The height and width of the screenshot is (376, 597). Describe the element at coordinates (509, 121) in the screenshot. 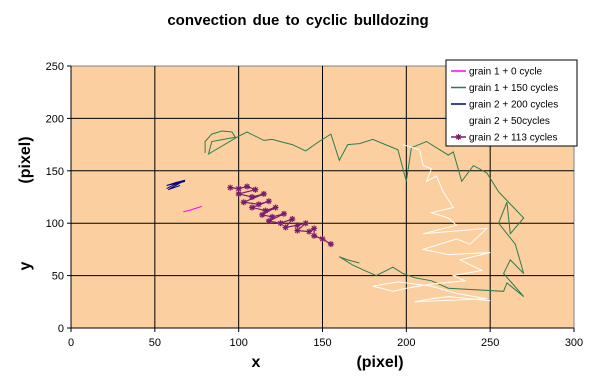

I see `legend-label: grain 2 + 50cycles` at that location.